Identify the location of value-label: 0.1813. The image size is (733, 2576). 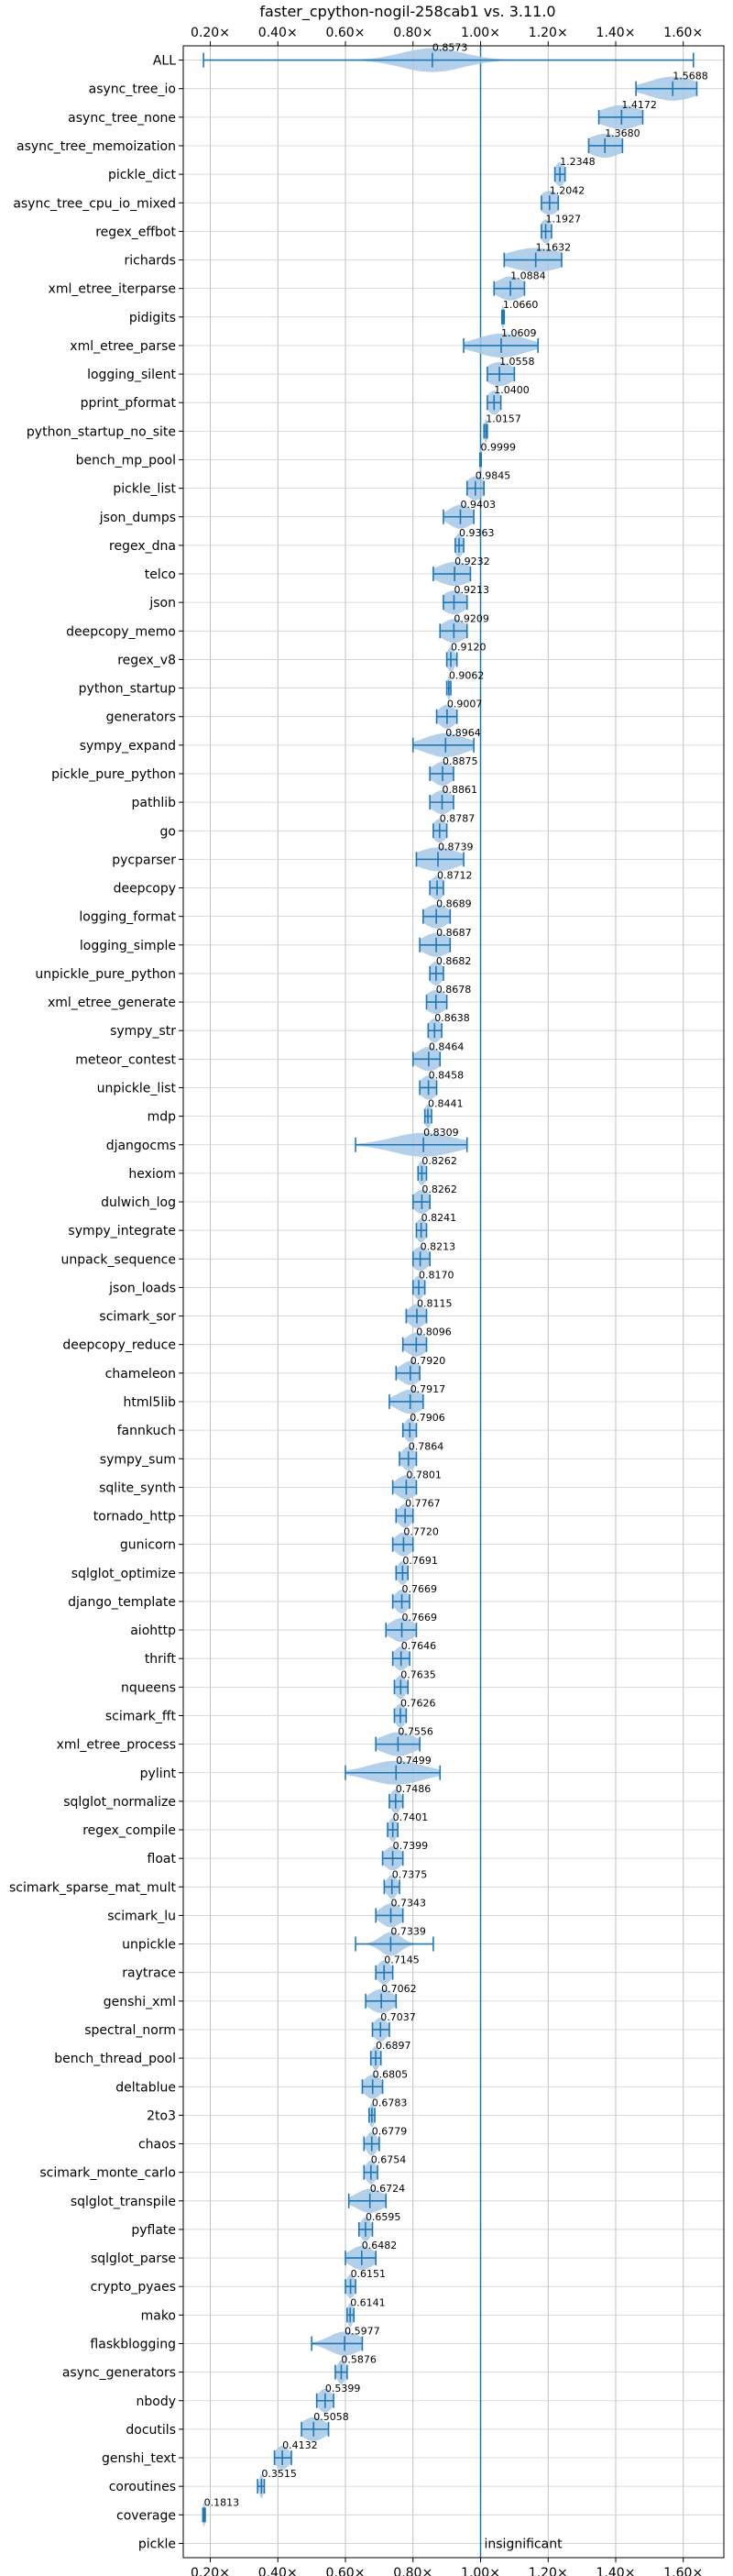
(222, 2502).